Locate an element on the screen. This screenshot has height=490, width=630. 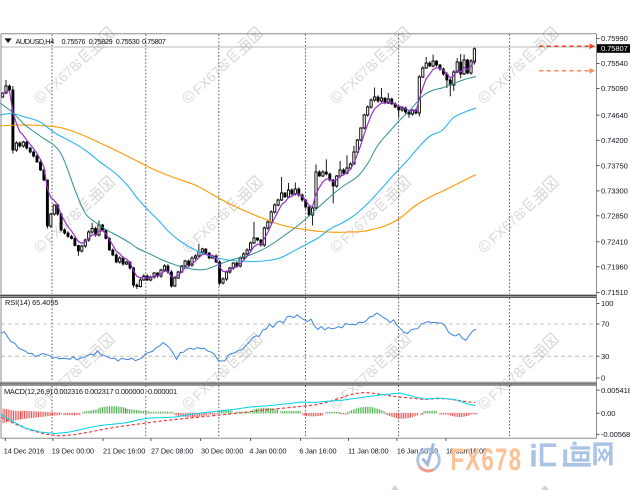
svg-text: 0.74640 is located at coordinates (614, 115).